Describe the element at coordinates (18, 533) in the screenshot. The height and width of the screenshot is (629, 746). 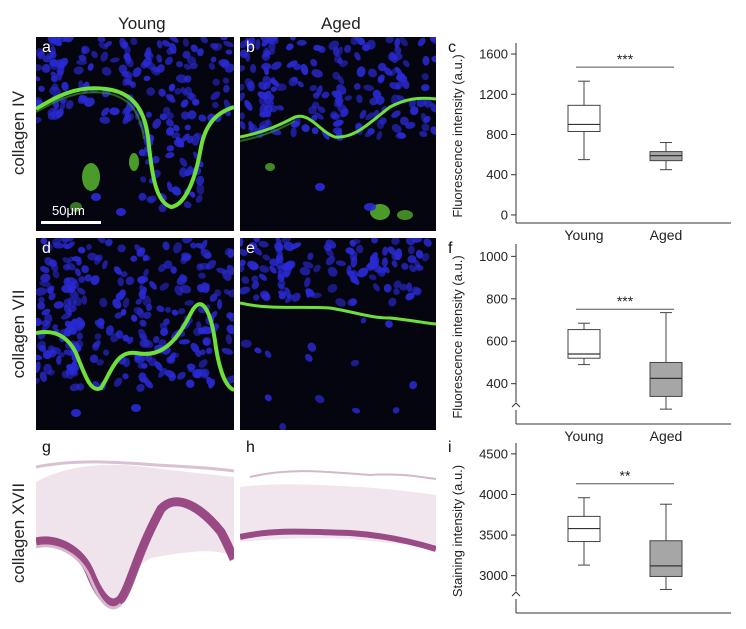
I see `row-label-collagen-xvii: collagen XVII` at that location.